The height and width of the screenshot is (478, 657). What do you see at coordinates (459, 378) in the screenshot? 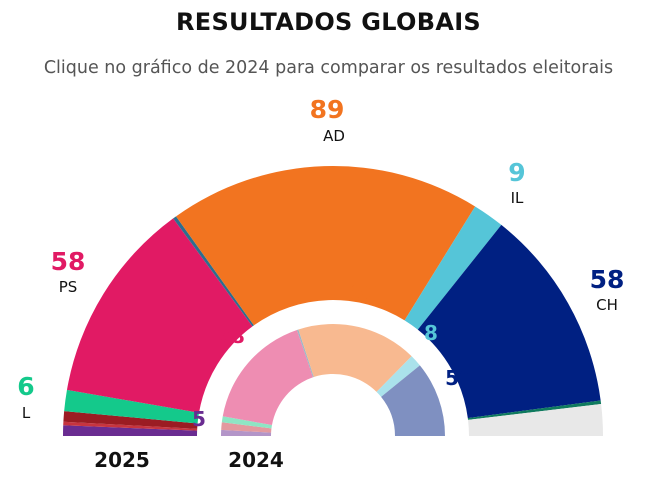
I see `value-label-2024-ch: 50` at bounding box center [459, 378].